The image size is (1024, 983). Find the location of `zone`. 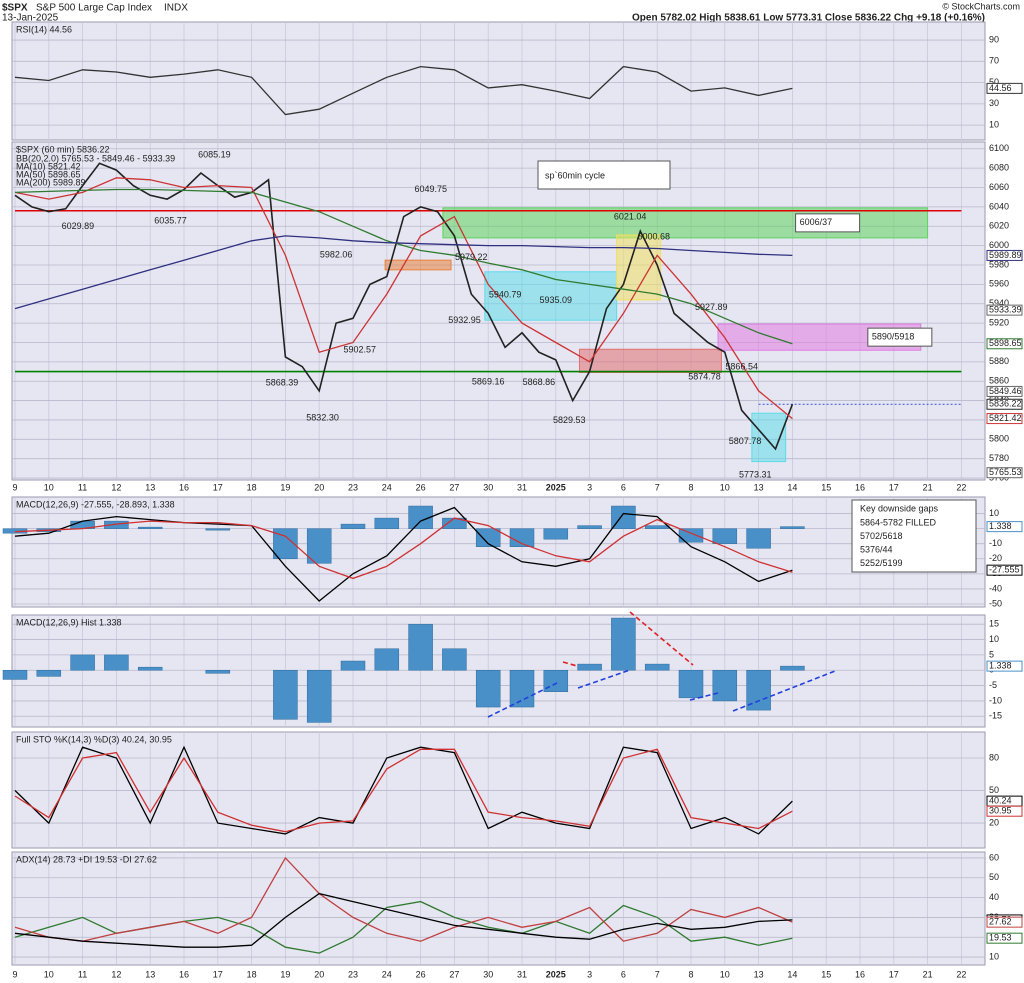

zone is located at coordinates (551, 296).